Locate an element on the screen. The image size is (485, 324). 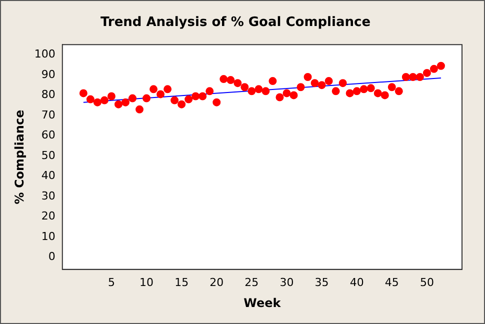
y-tick-label: 40 is located at coordinates (48, 175).